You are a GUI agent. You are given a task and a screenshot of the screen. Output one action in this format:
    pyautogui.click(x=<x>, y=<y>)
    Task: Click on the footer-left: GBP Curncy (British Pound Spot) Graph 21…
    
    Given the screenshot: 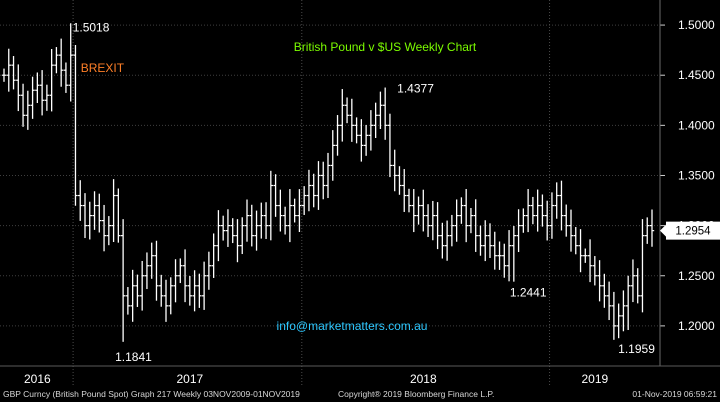 What is the action you would take?
    pyautogui.click(x=151, y=394)
    